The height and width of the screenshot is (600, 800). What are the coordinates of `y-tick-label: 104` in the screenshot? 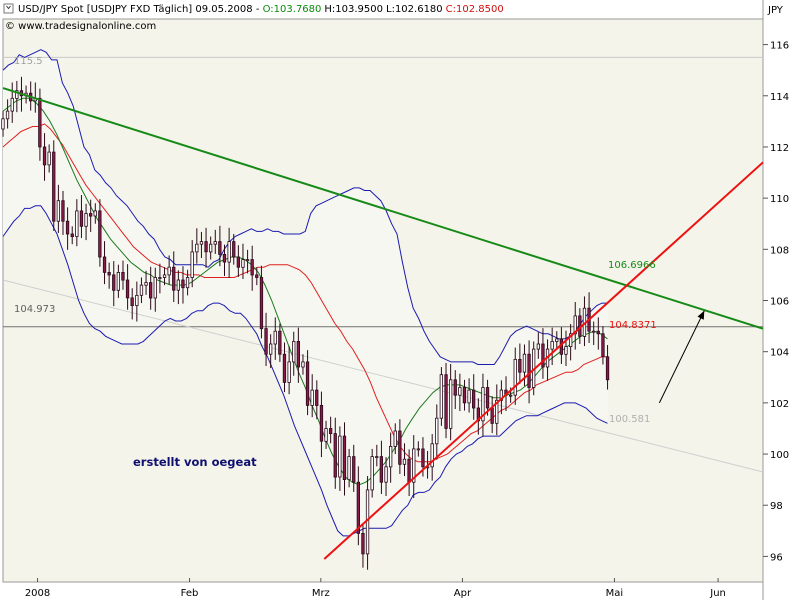 It's located at (779, 353).